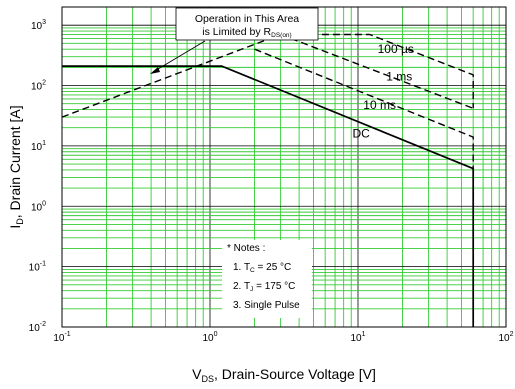 The width and height of the screenshot is (515, 389). Describe the element at coordinates (399, 77) in the screenshot. I see `curve-label-1-ms: 1 ms` at that location.